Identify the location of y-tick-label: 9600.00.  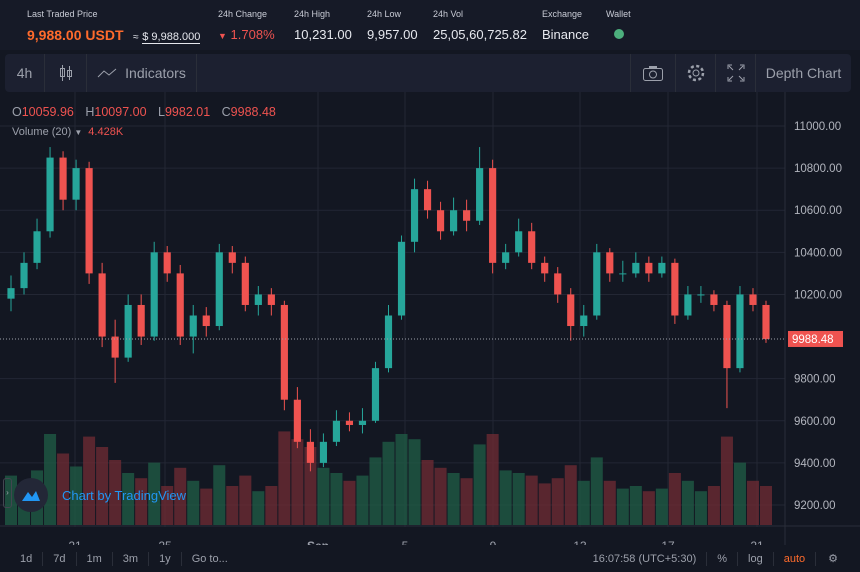
(815, 422).